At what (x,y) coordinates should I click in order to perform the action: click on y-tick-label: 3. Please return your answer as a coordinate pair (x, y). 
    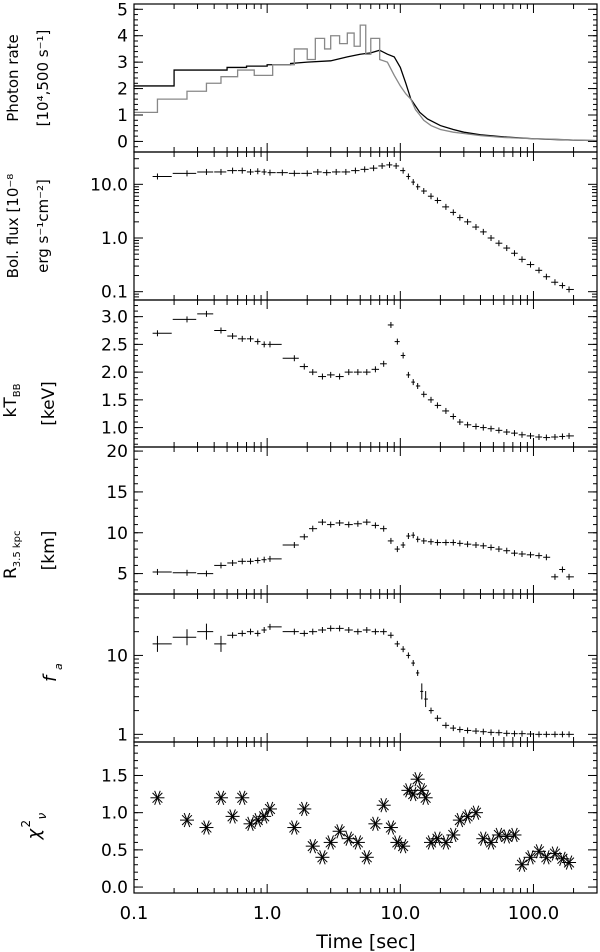
    Looking at the image, I should click on (122, 63).